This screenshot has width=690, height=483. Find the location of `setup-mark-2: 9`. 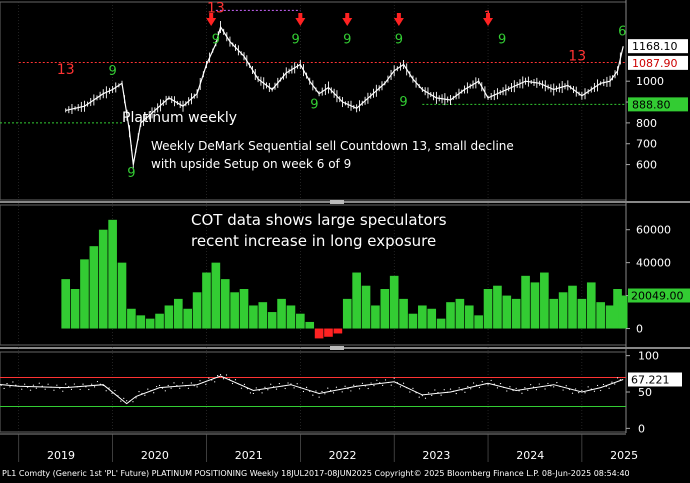

setup-mark-2: 9 is located at coordinates (295, 40).